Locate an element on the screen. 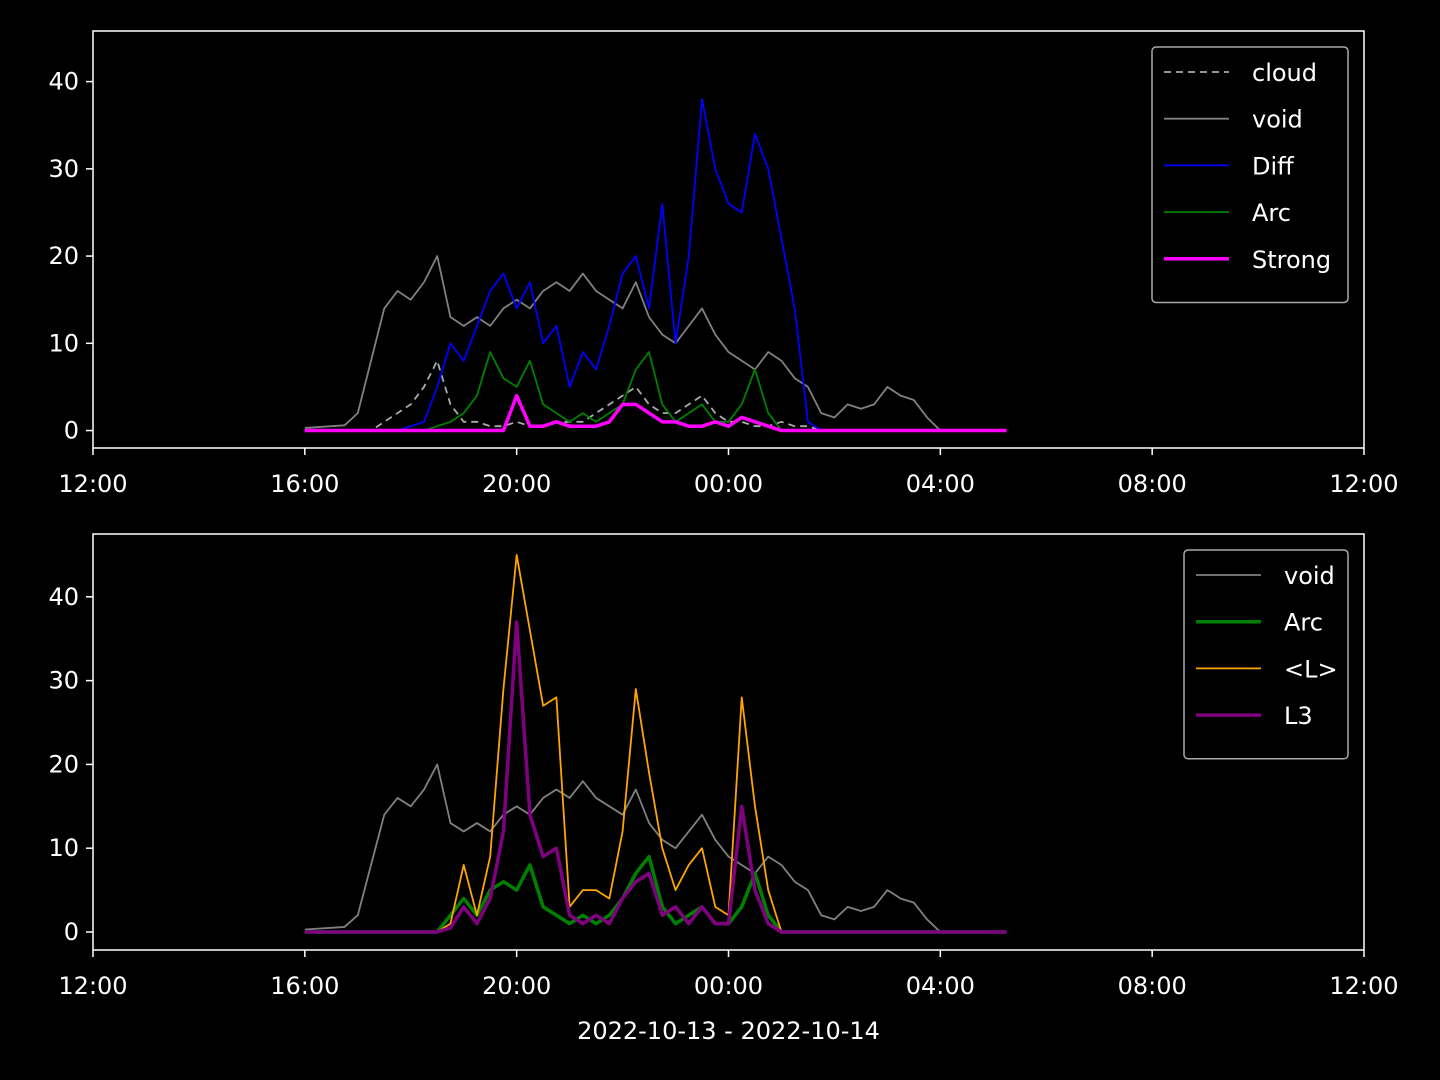 Image resolution: width=1440 pixels, height=1080 pixels. legend-label: Diff is located at coordinates (1273, 166).